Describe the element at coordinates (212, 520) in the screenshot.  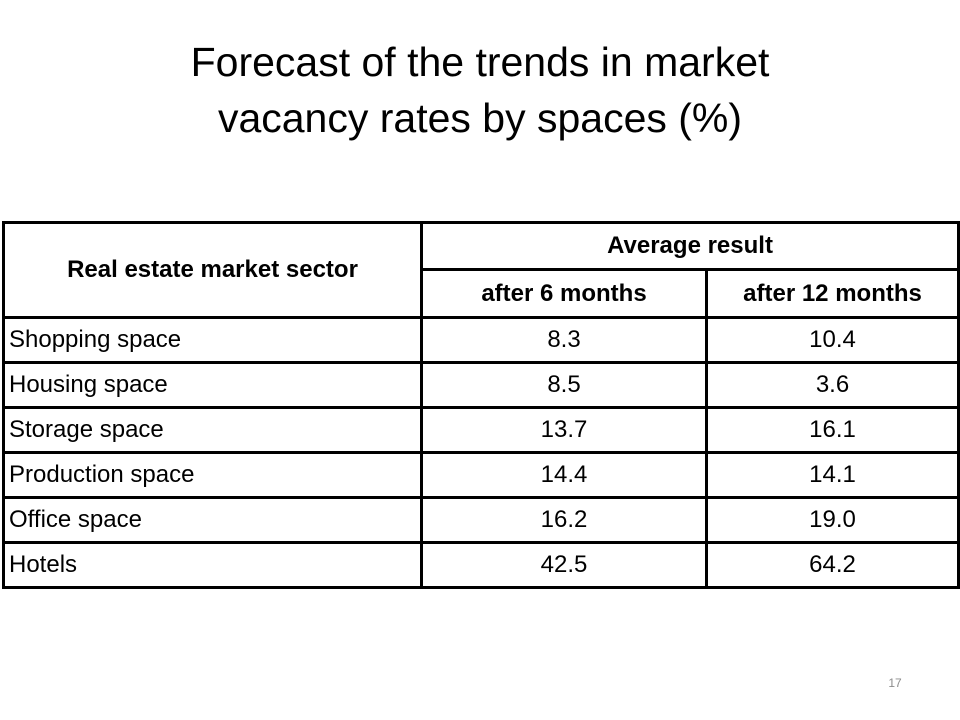
I see `sector-cell: Office space` at that location.